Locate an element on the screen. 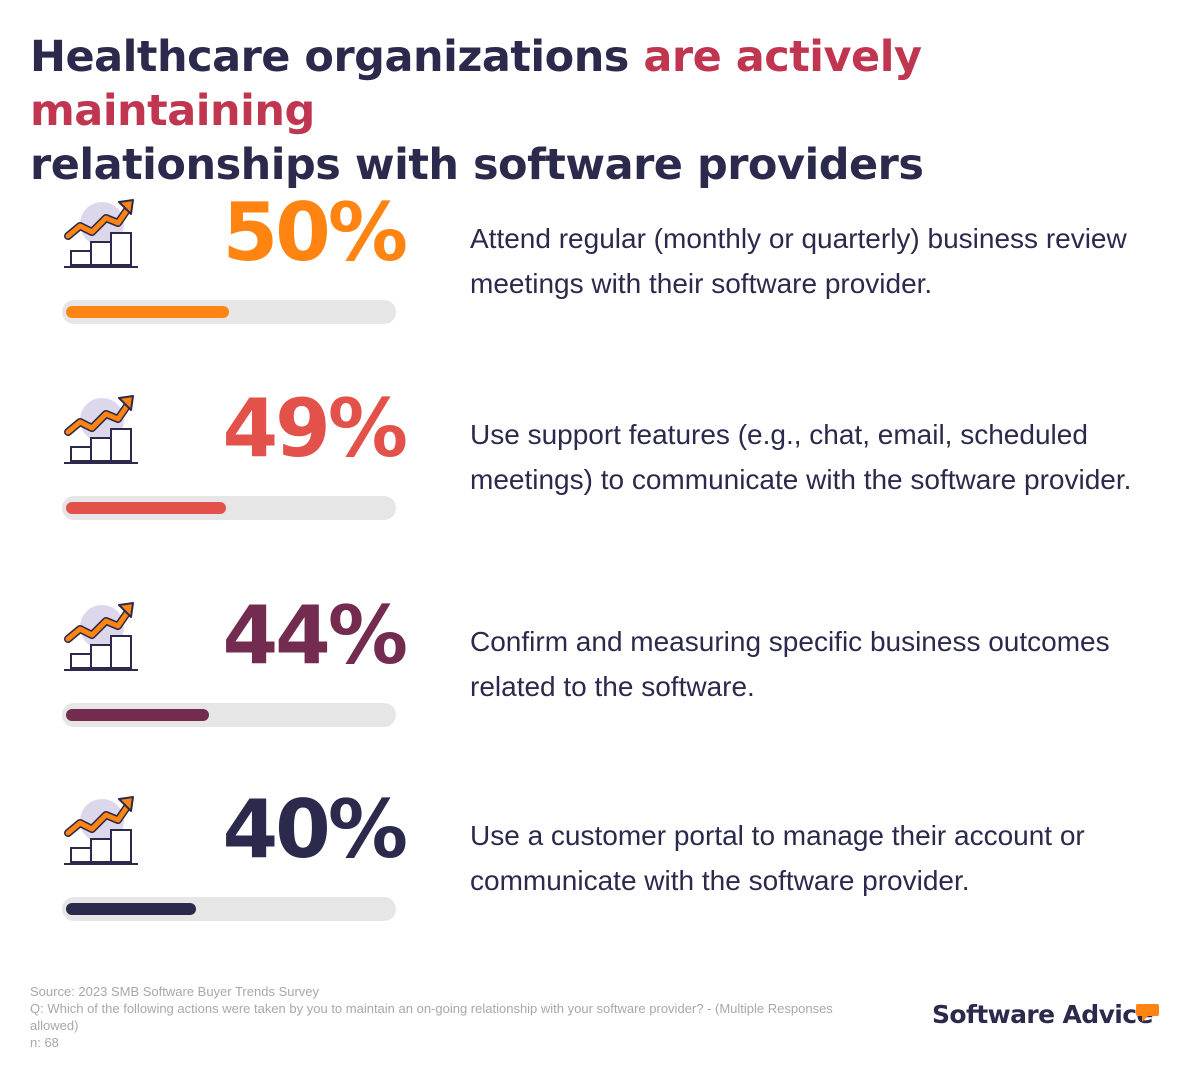  title-part2: relationships with software providers is located at coordinates (477, 165).